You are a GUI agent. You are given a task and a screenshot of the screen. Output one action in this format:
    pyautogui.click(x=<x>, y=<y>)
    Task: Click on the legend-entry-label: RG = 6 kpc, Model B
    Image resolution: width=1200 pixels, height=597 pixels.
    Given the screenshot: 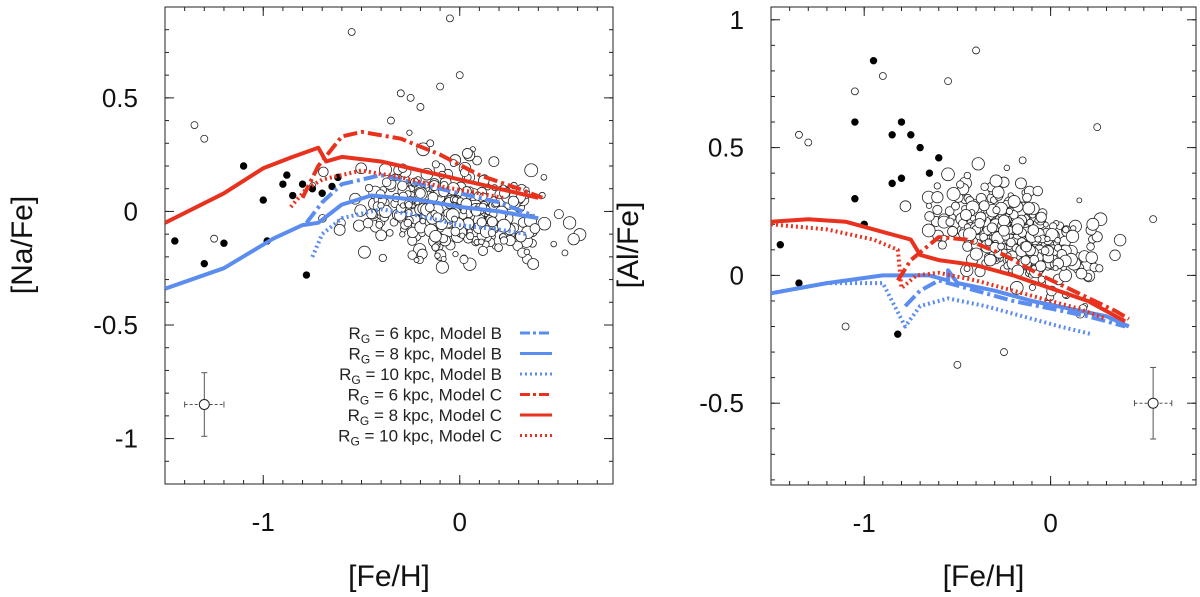 What is the action you would take?
    pyautogui.click(x=425, y=335)
    